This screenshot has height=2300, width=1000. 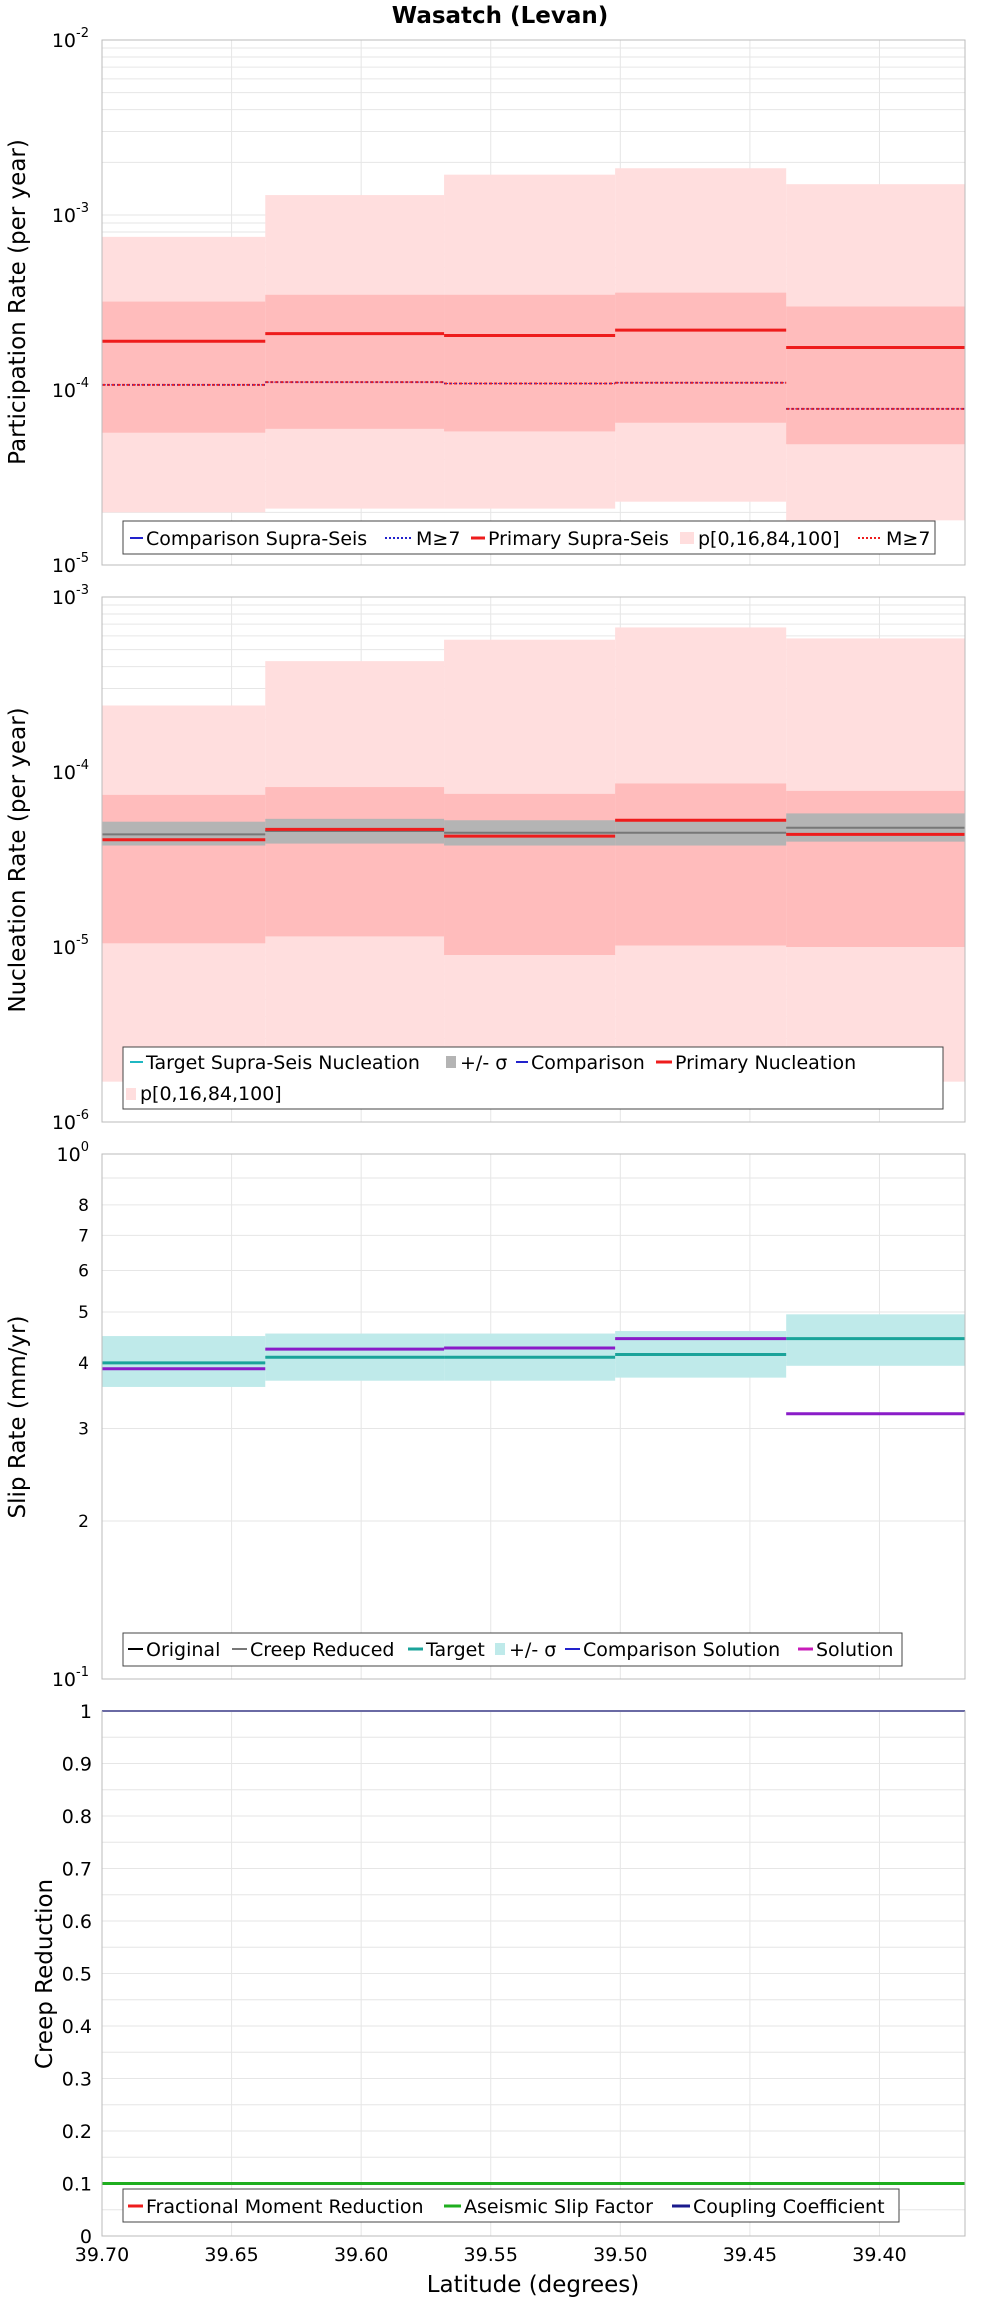 I want to click on legend-slip-sigma: +/- σ, so click(x=532, y=1650).